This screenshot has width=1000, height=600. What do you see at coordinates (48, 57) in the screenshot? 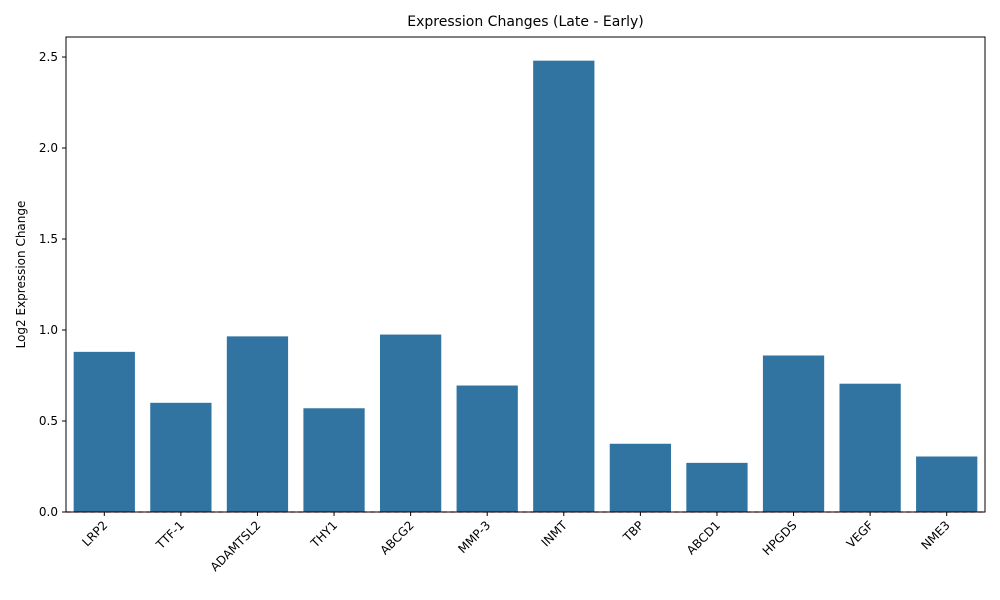
I see `y-tick-label: 2.5` at bounding box center [48, 57].